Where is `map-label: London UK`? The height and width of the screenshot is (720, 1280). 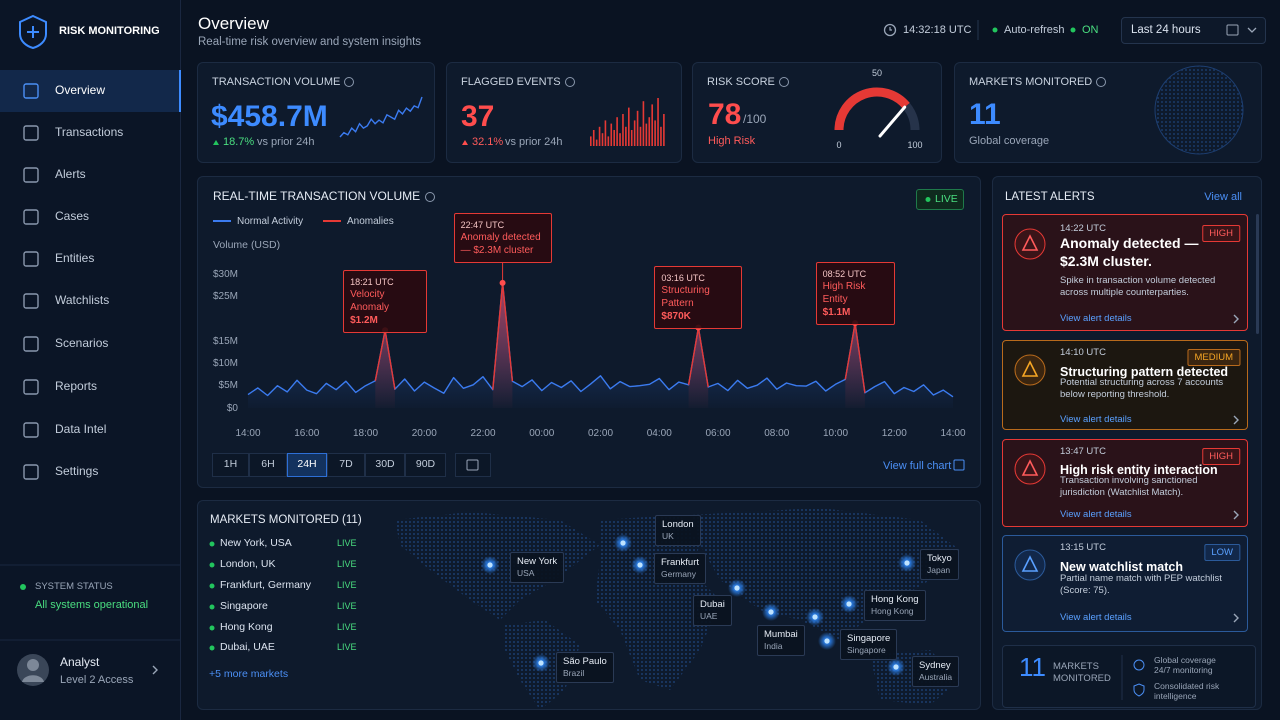
map-label: London UK is located at coordinates (678, 531).